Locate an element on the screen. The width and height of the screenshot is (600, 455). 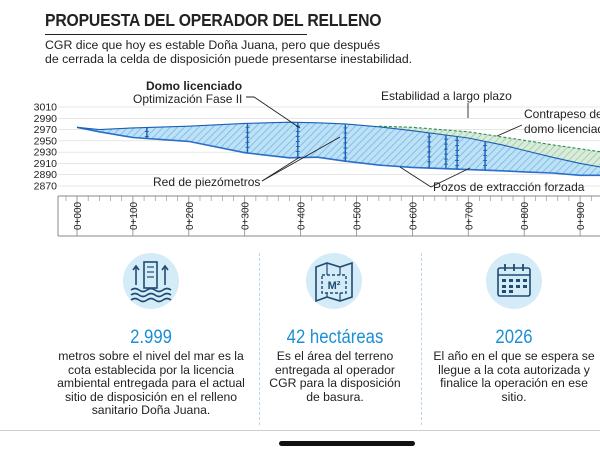
stat-value-cota: 2.999 is located at coordinates (151, 337).